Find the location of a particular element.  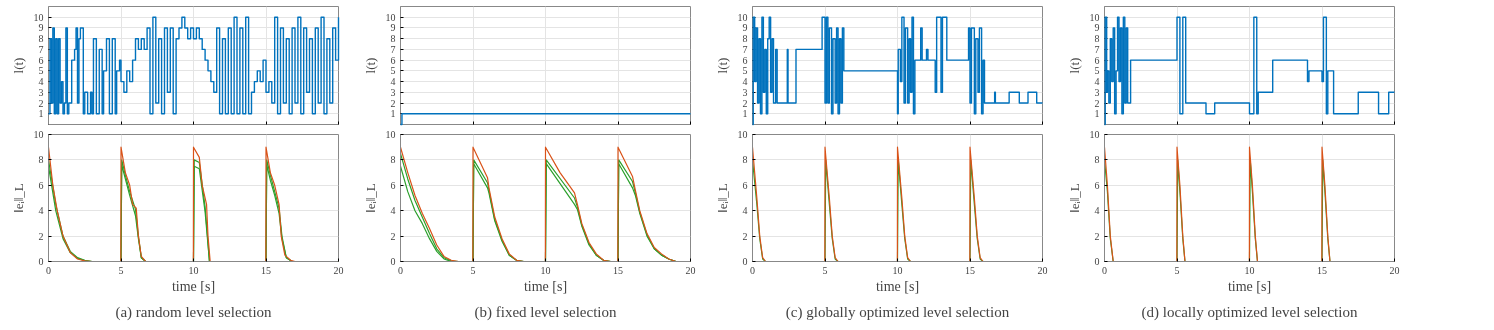

text: (d) locally optimized level selection is located at coordinates (1249, 312).